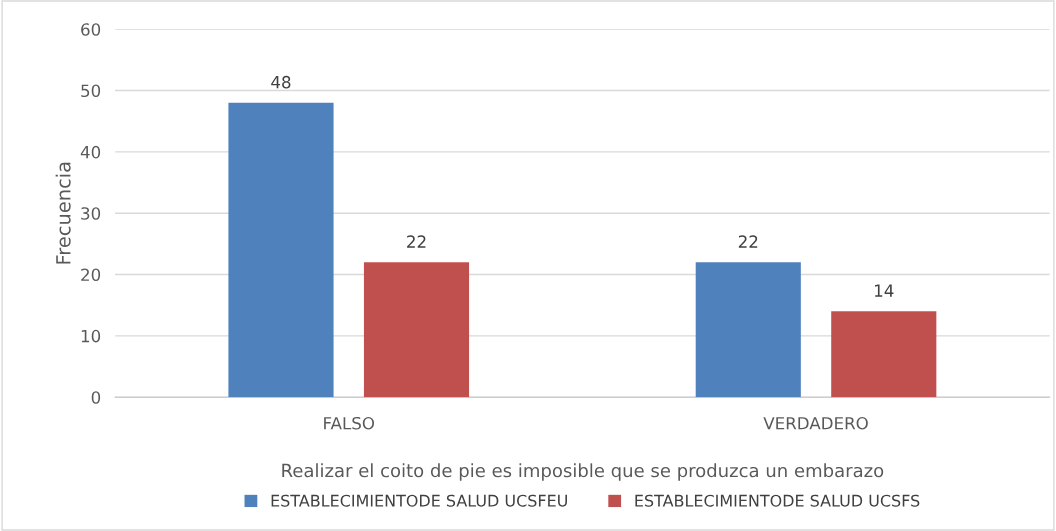 This screenshot has width=1056, height=531. Describe the element at coordinates (815, 423) in the screenshot. I see `x-tick-label: VERDADERO` at that location.